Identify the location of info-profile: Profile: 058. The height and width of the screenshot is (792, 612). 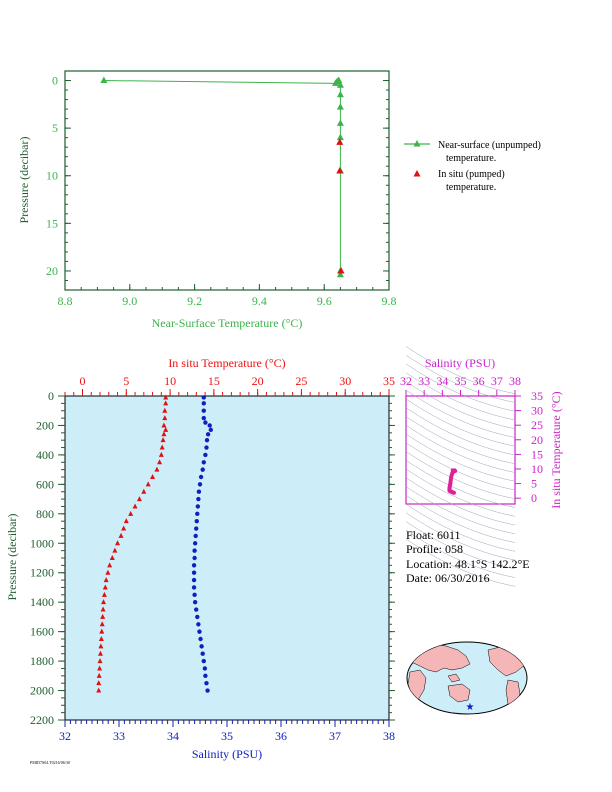
(434, 549).